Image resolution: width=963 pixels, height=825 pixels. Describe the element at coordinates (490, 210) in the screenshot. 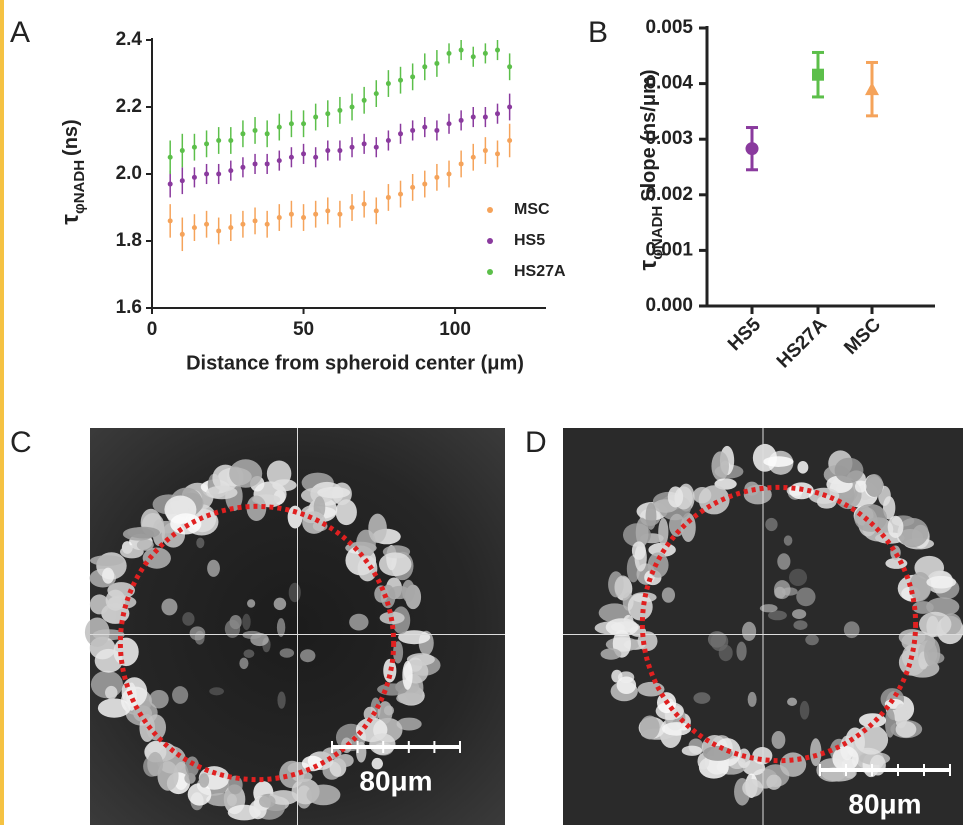

I see `legend-marker` at that location.